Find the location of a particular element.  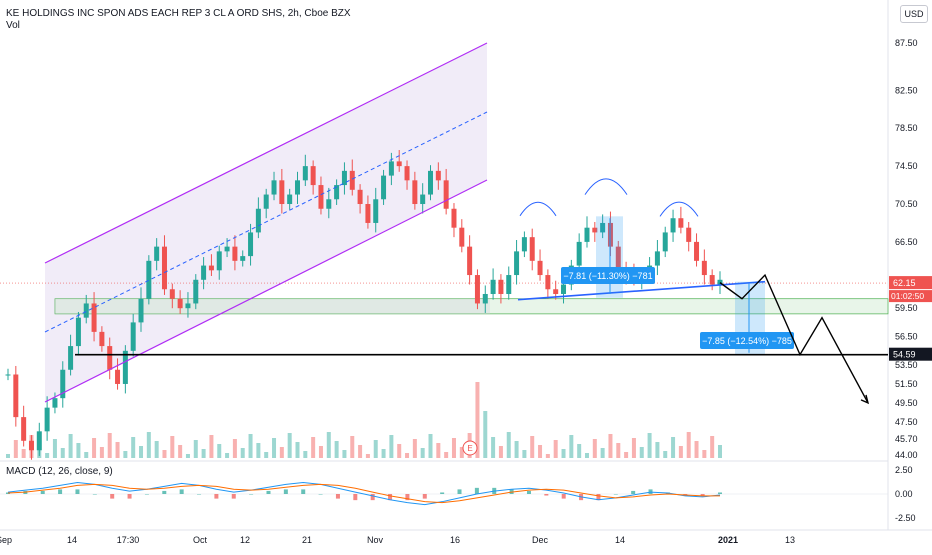

price-tick: 87.50 is located at coordinates (906, 43).